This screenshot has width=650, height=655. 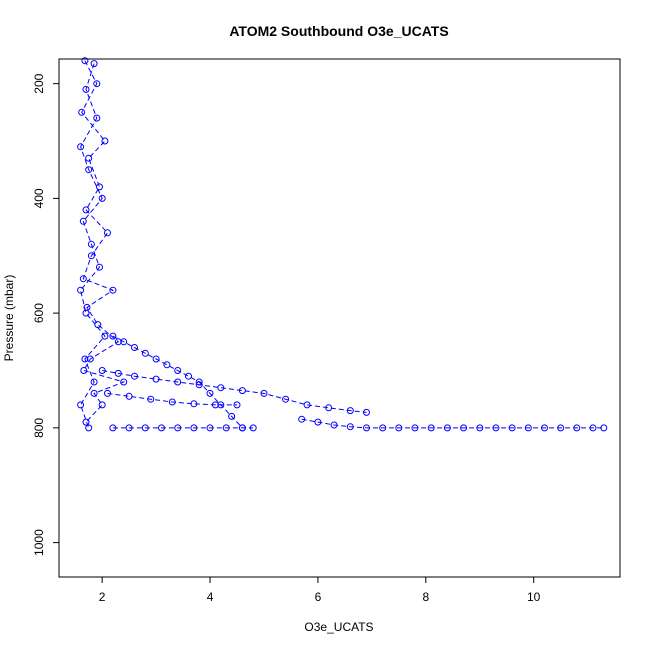 I want to click on y-axis: 200 400 600 800 1000, so click(x=45, y=314).